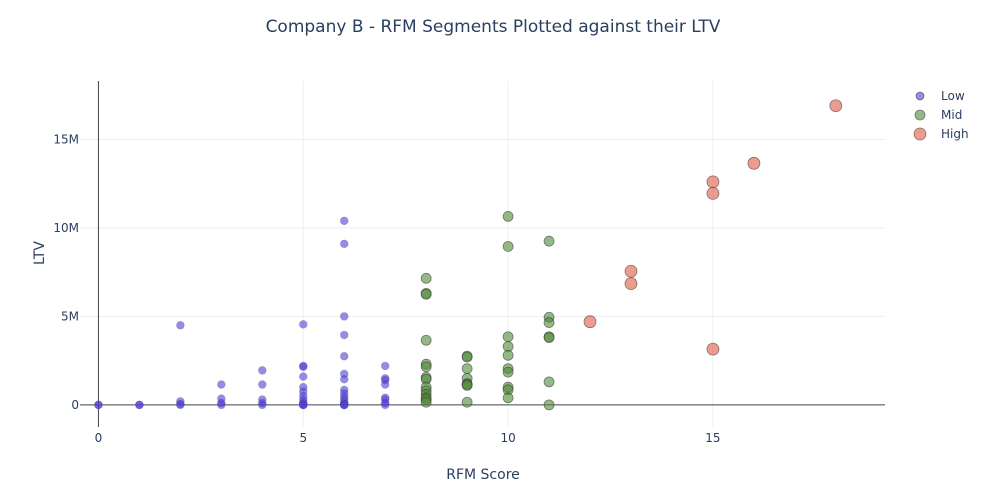  I want to click on legend: Low Mid High, so click(941, 115).